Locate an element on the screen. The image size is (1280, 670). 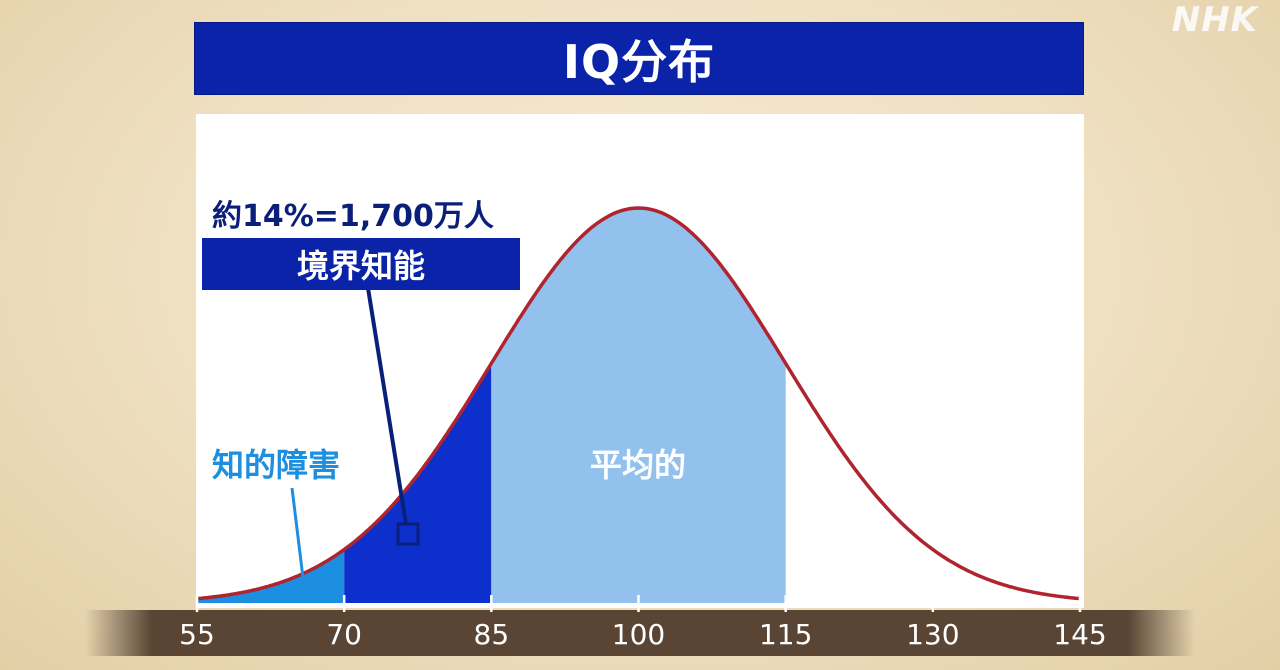
nhk-watermark: NHK is located at coordinates (1214, 20).